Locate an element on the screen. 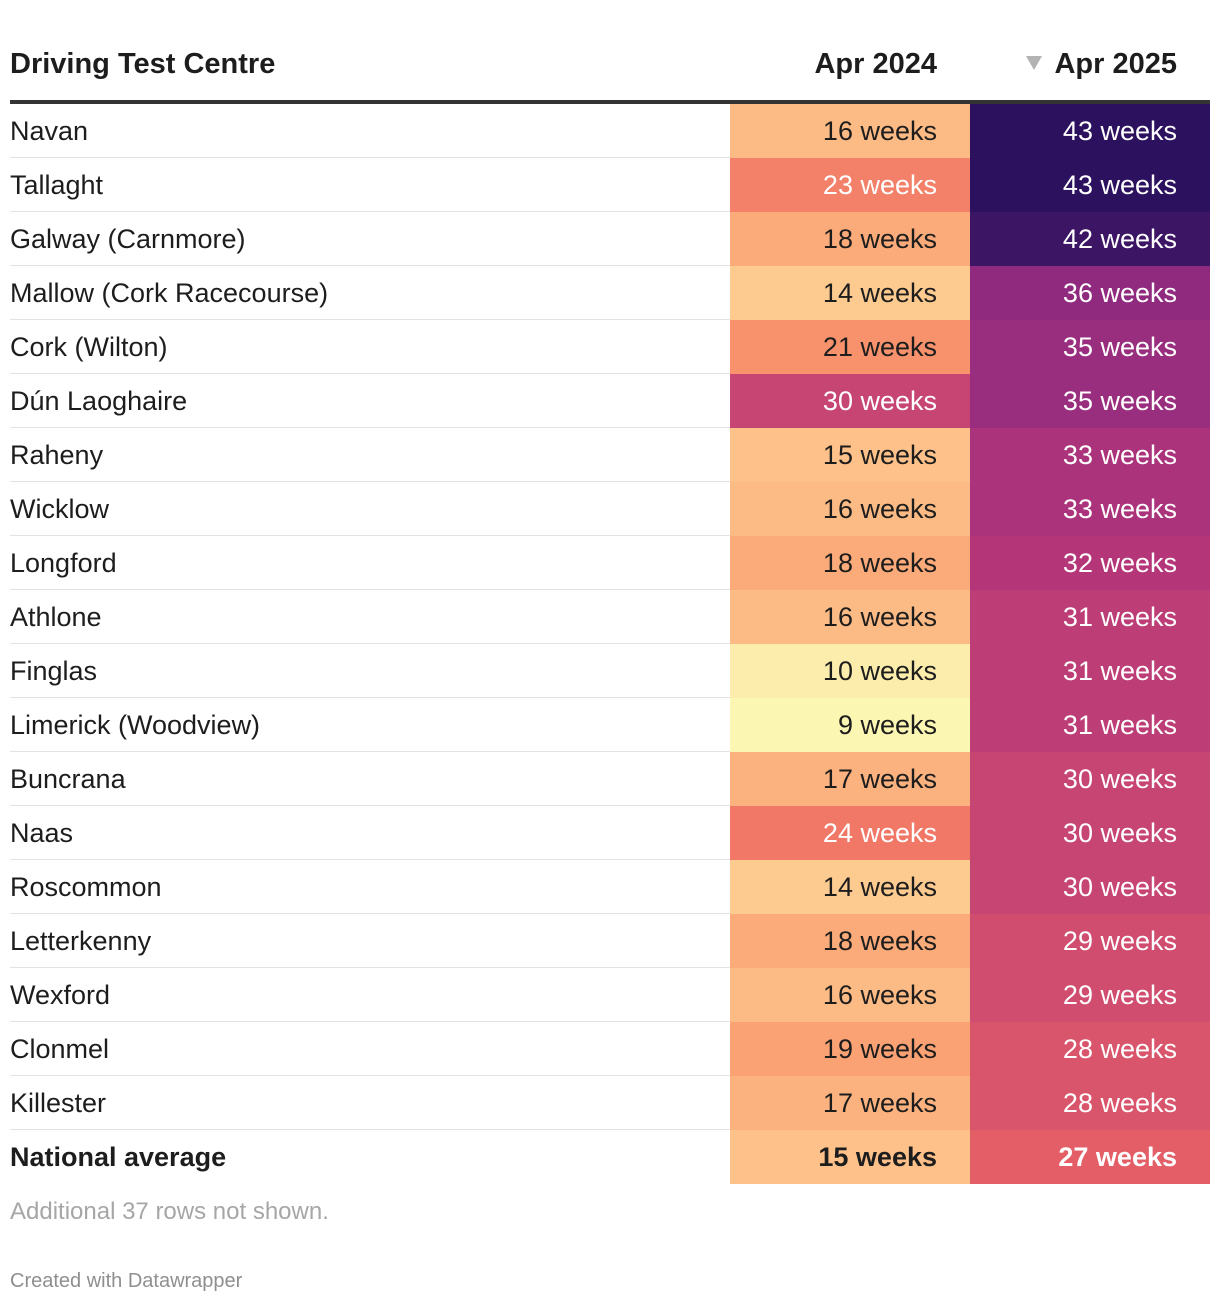 The image size is (1220, 1306). cell-apr-2024: 9 weeks is located at coordinates (850, 725).